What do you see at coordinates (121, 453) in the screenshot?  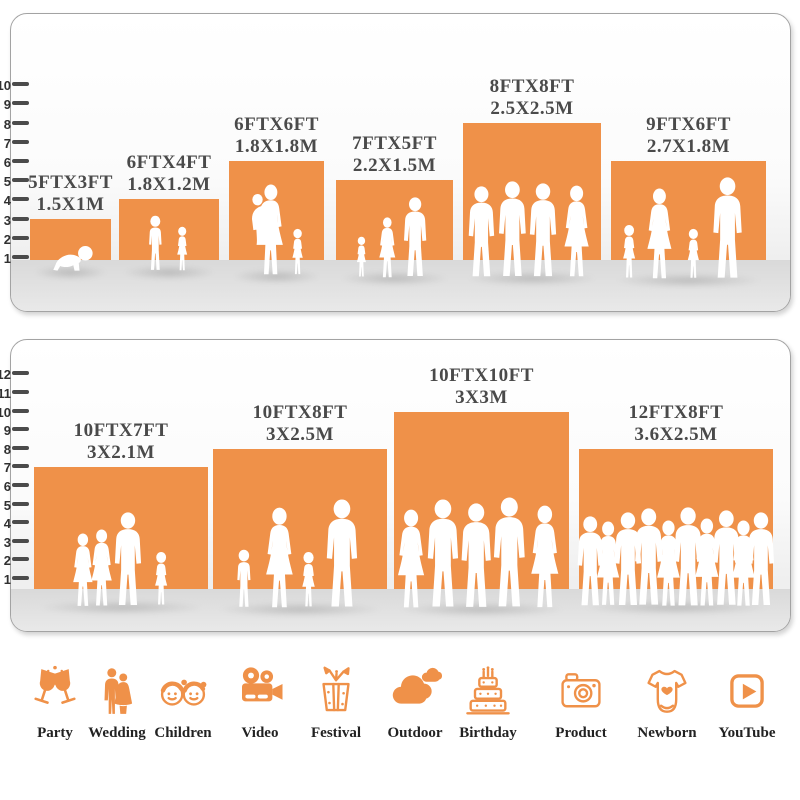 I see `size-m-label: 3X2.1M` at bounding box center [121, 453].